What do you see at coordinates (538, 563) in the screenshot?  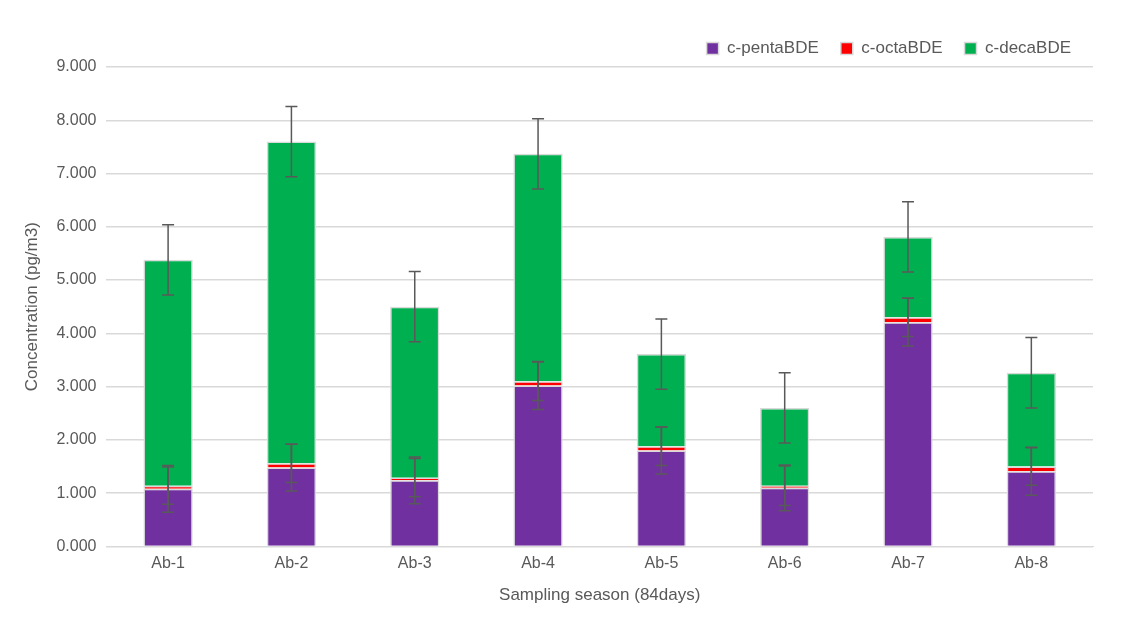 I see `x-tick-label: Ab-4` at bounding box center [538, 563].